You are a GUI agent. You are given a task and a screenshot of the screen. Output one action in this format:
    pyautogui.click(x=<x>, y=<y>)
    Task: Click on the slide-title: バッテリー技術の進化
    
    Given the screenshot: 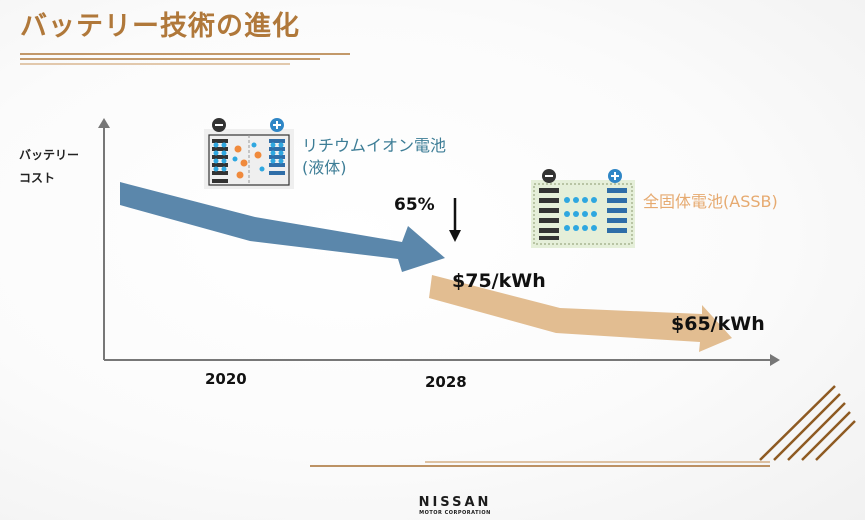 What is the action you would take?
    pyautogui.click(x=160, y=26)
    